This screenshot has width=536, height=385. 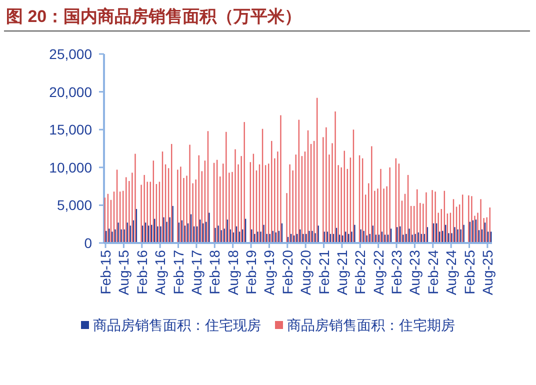 I want to click on x-tick-label: Feb-22, so click(x=360, y=272).